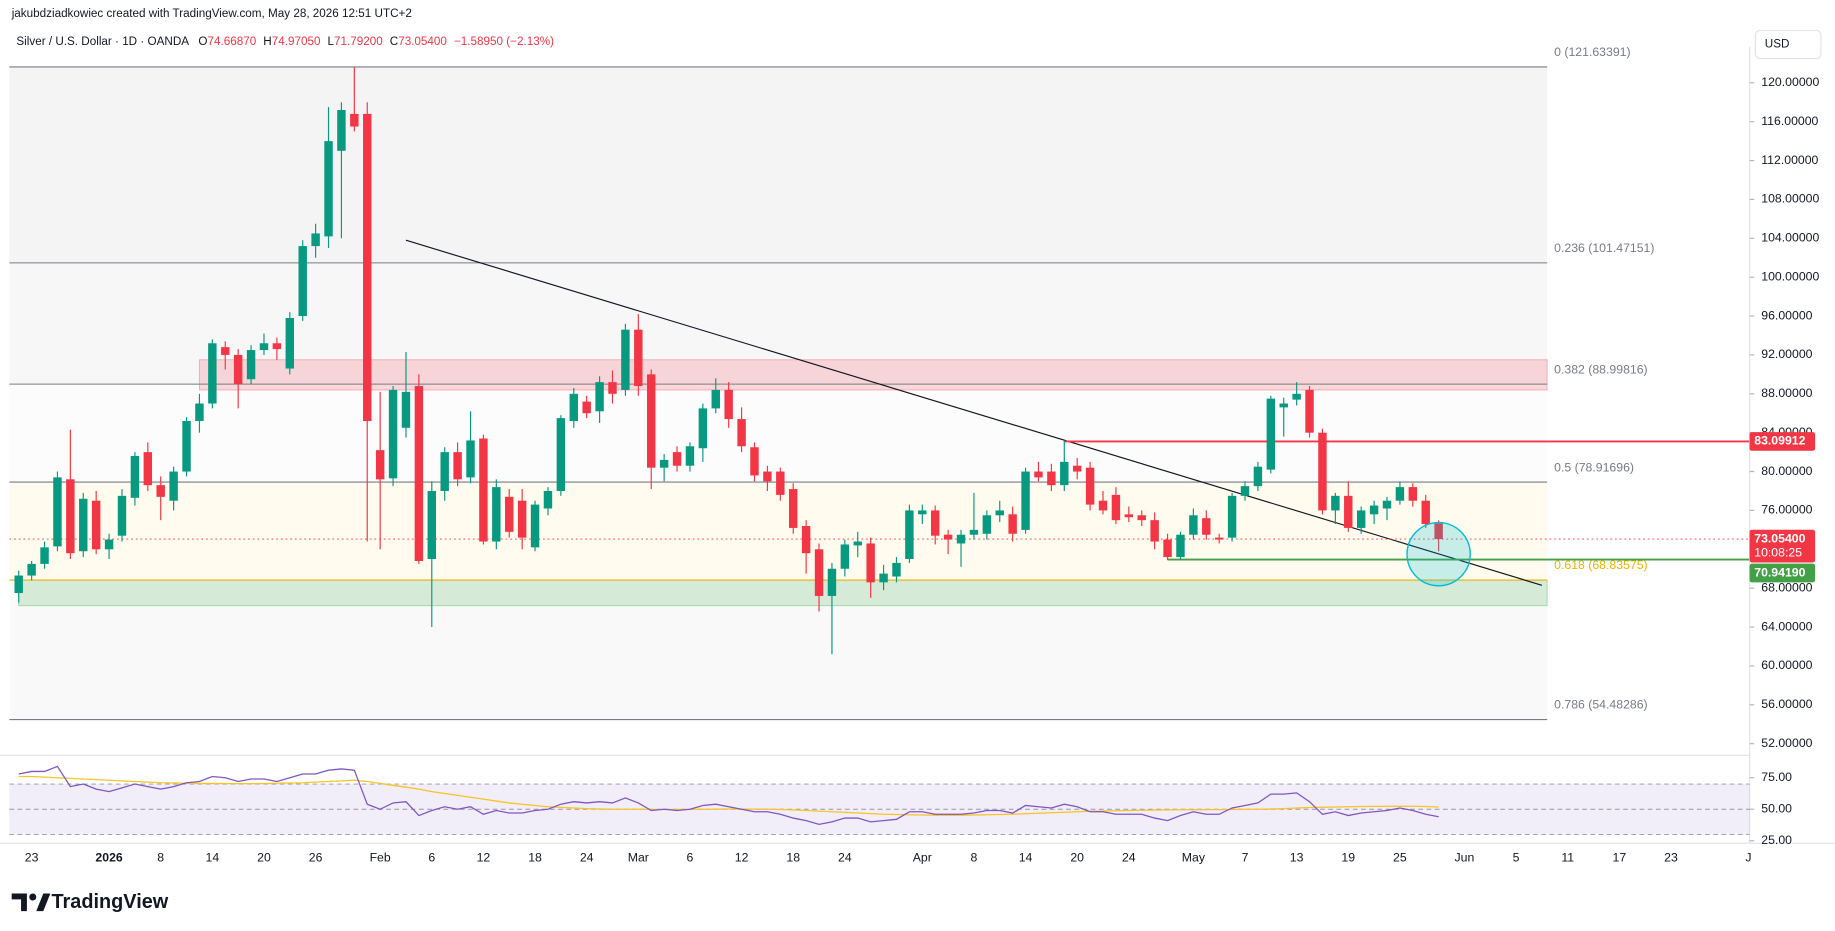 The image size is (1835, 931). Describe the element at coordinates (330, 41) in the screenshot. I see `ohlc-key: L` at that location.